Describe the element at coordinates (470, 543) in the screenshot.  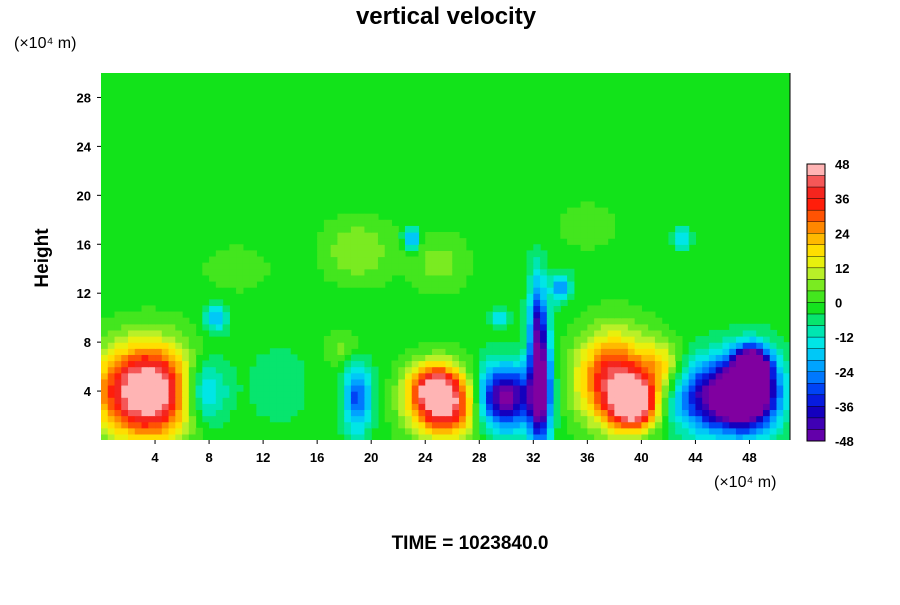
I see `time-footer: TIME = 1023840.0` at that location.